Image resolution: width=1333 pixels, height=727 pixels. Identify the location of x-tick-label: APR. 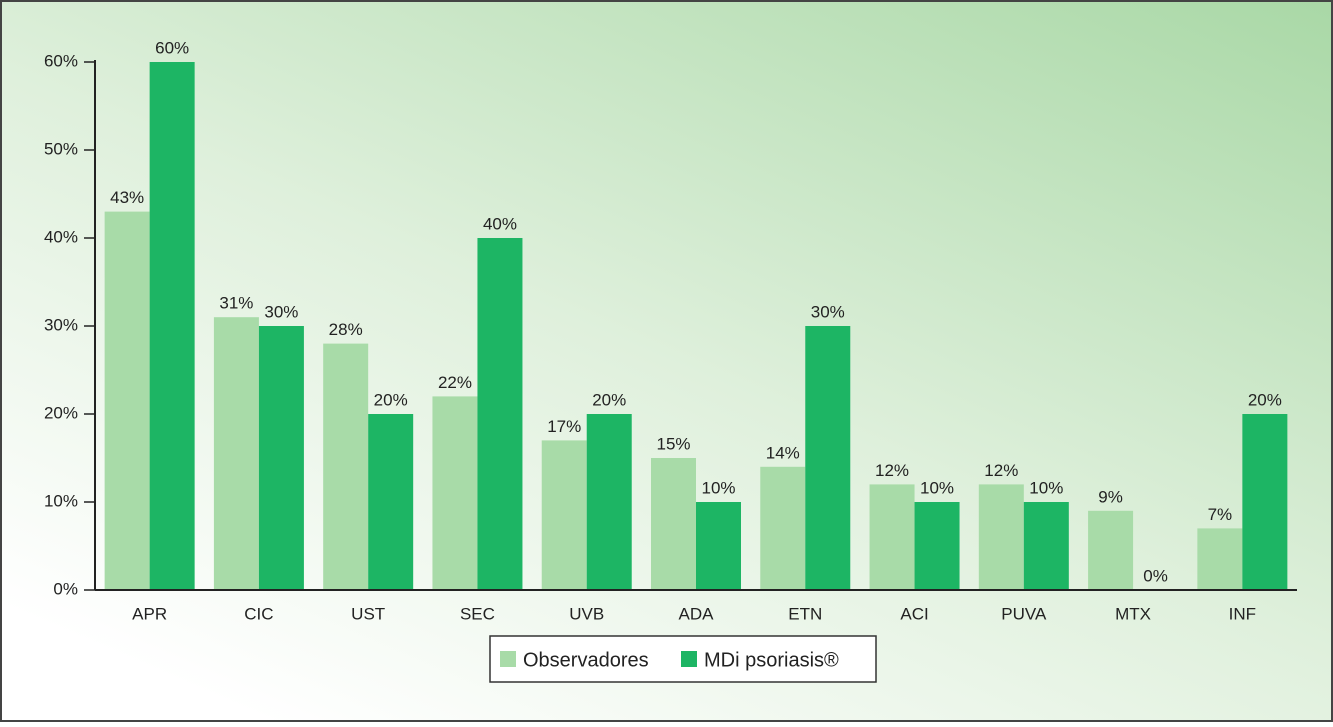
(149, 613).